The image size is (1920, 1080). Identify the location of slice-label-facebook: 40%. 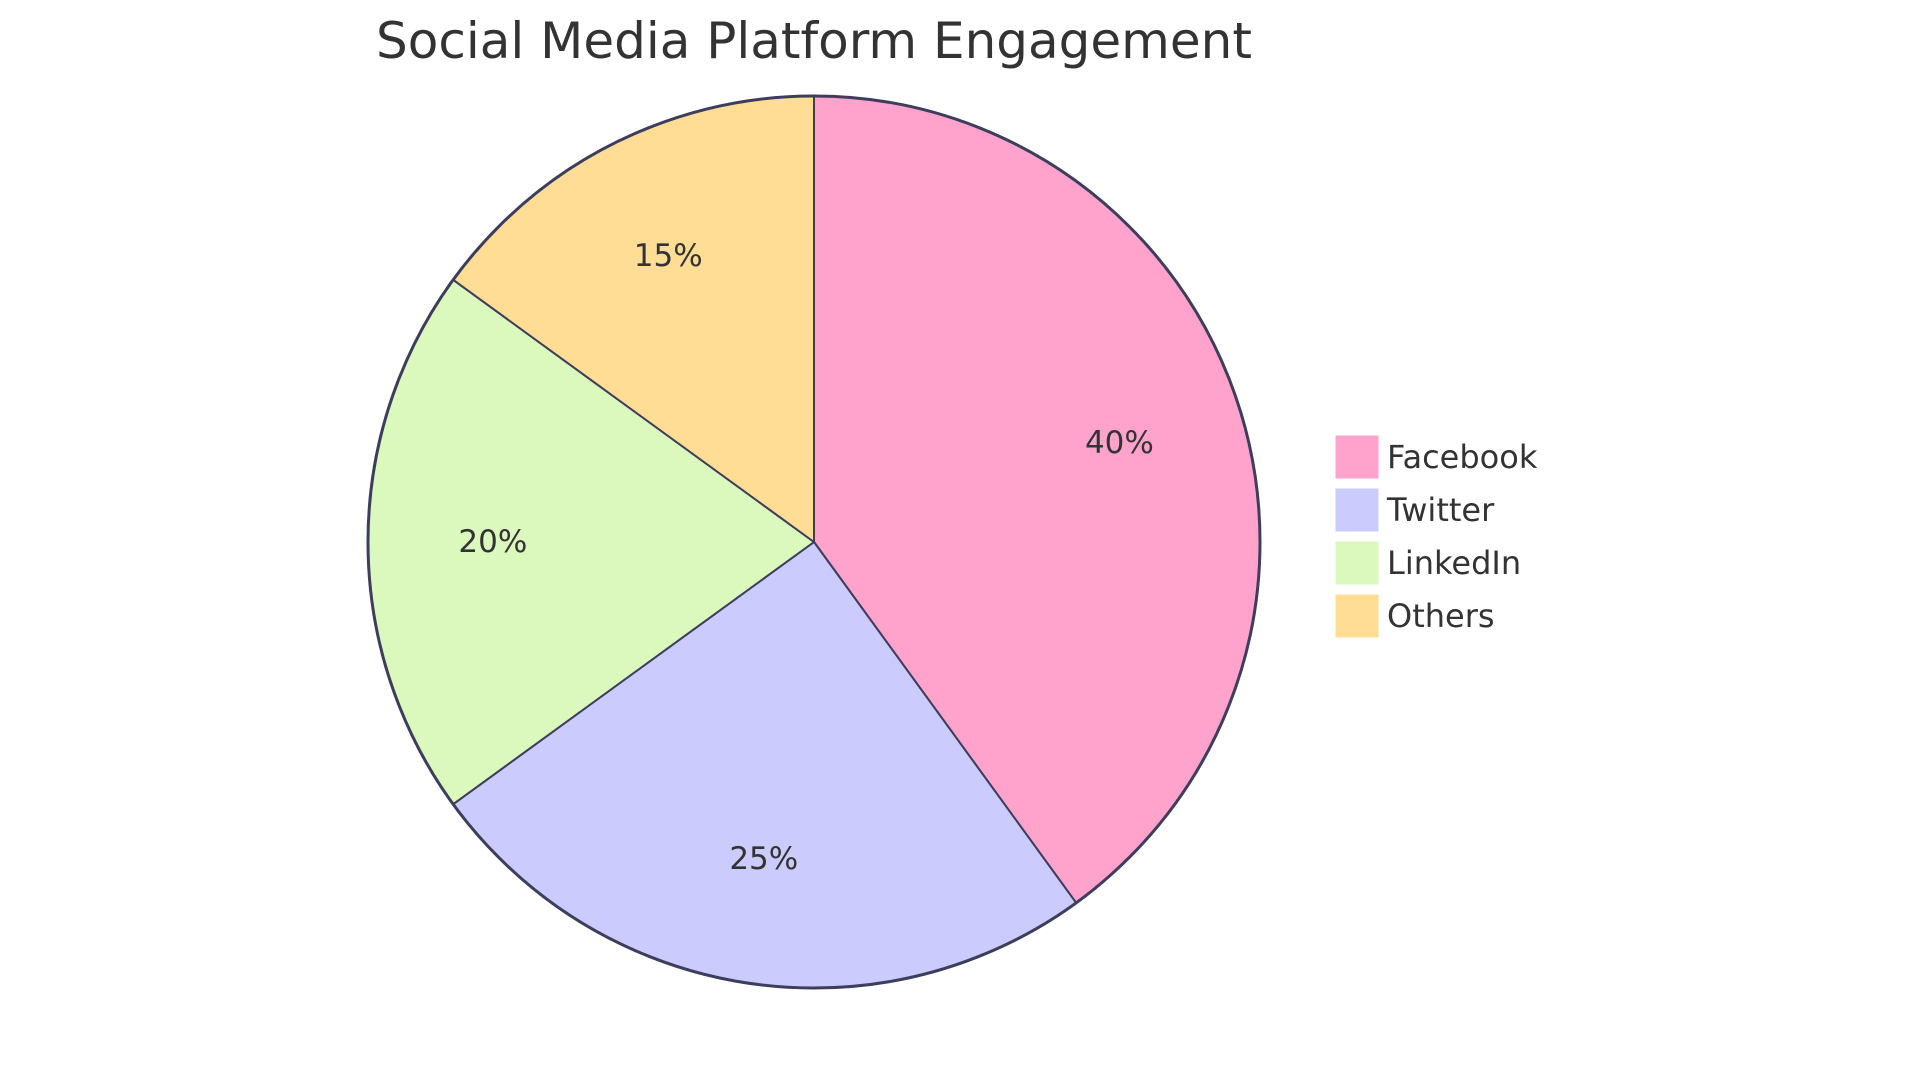
(1119, 443).